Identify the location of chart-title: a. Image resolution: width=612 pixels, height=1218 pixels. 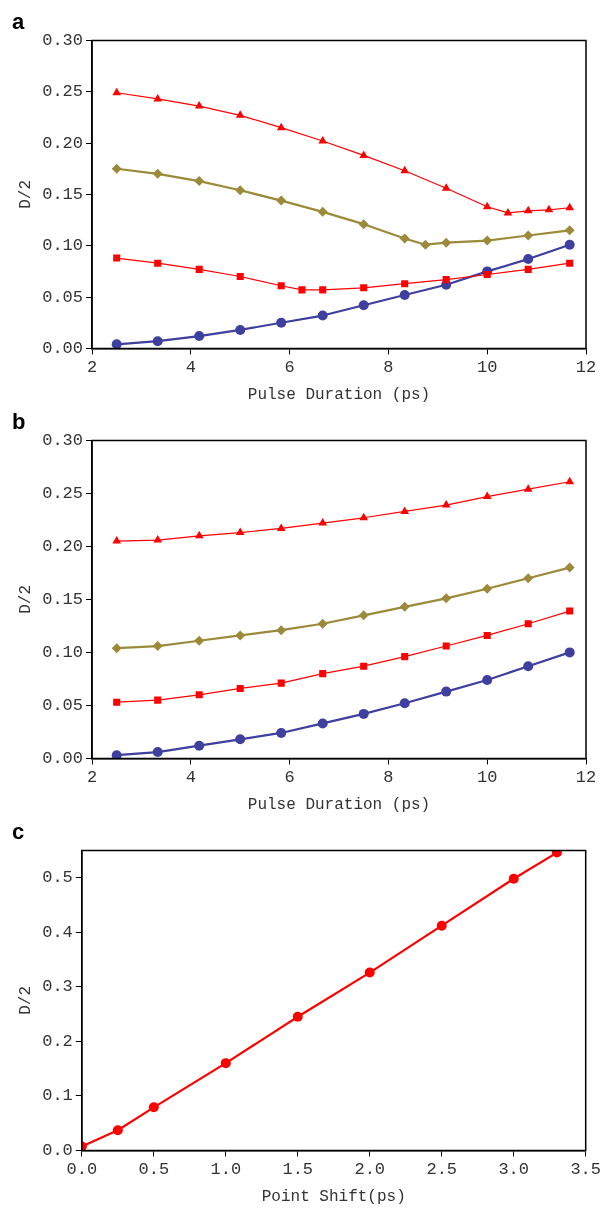
(18, 22).